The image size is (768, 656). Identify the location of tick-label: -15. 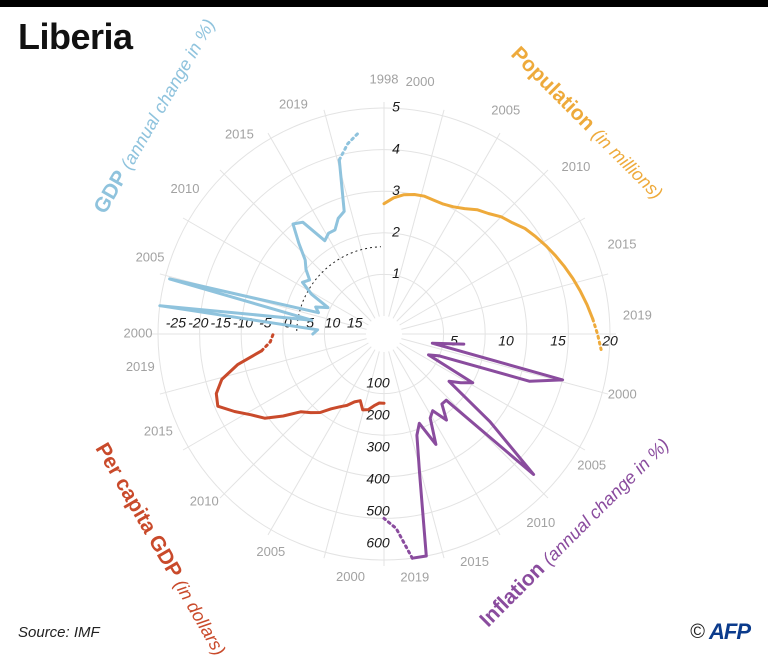
(221, 323).